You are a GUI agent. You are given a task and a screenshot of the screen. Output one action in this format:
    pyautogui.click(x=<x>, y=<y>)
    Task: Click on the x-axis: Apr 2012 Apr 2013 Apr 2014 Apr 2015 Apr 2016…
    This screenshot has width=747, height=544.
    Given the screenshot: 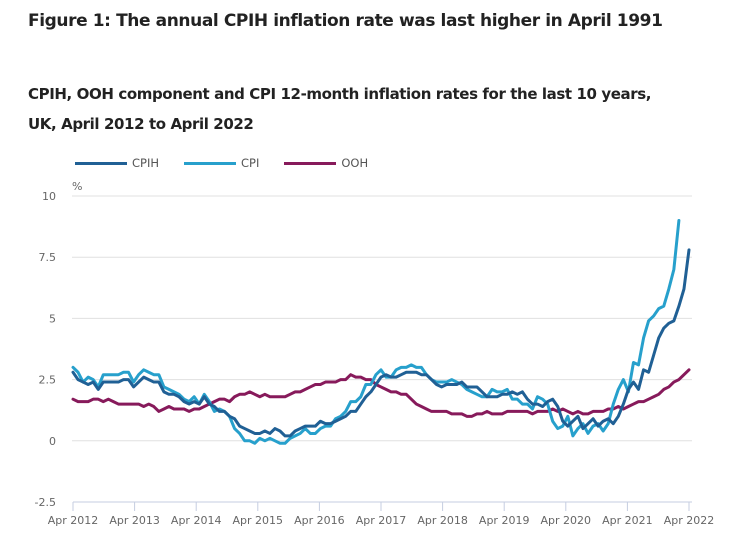 What is the action you would take?
    pyautogui.click(x=381, y=514)
    